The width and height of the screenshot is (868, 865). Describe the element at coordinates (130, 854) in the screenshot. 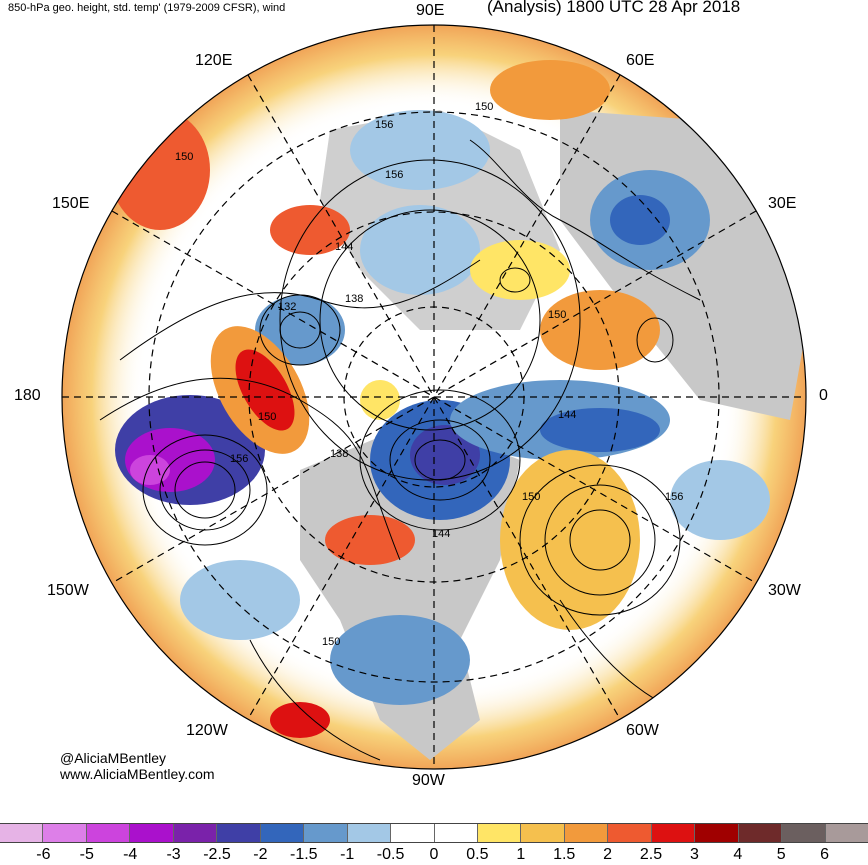

I see `colorbar-tick-label: -4` at that location.